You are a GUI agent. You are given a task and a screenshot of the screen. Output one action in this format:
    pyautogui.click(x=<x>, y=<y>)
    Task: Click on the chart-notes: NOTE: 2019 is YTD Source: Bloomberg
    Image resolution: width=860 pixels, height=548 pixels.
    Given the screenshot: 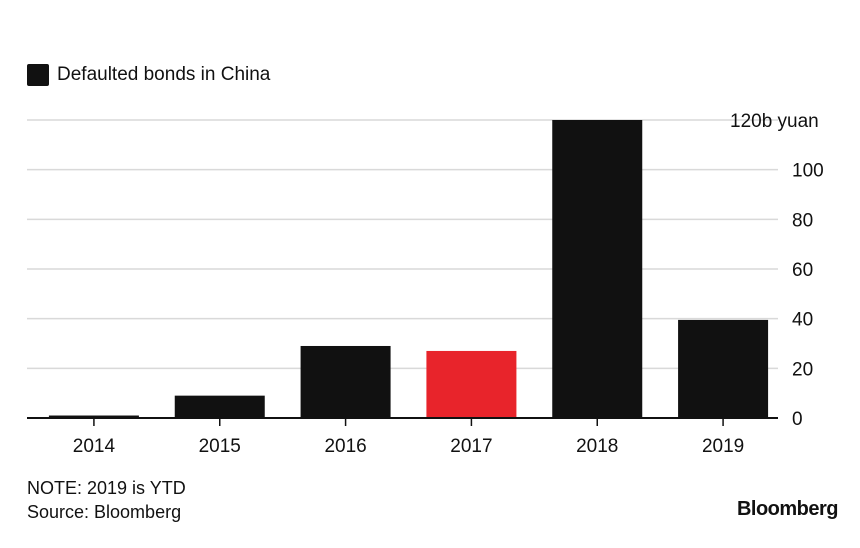 What is the action you would take?
    pyautogui.click(x=106, y=500)
    